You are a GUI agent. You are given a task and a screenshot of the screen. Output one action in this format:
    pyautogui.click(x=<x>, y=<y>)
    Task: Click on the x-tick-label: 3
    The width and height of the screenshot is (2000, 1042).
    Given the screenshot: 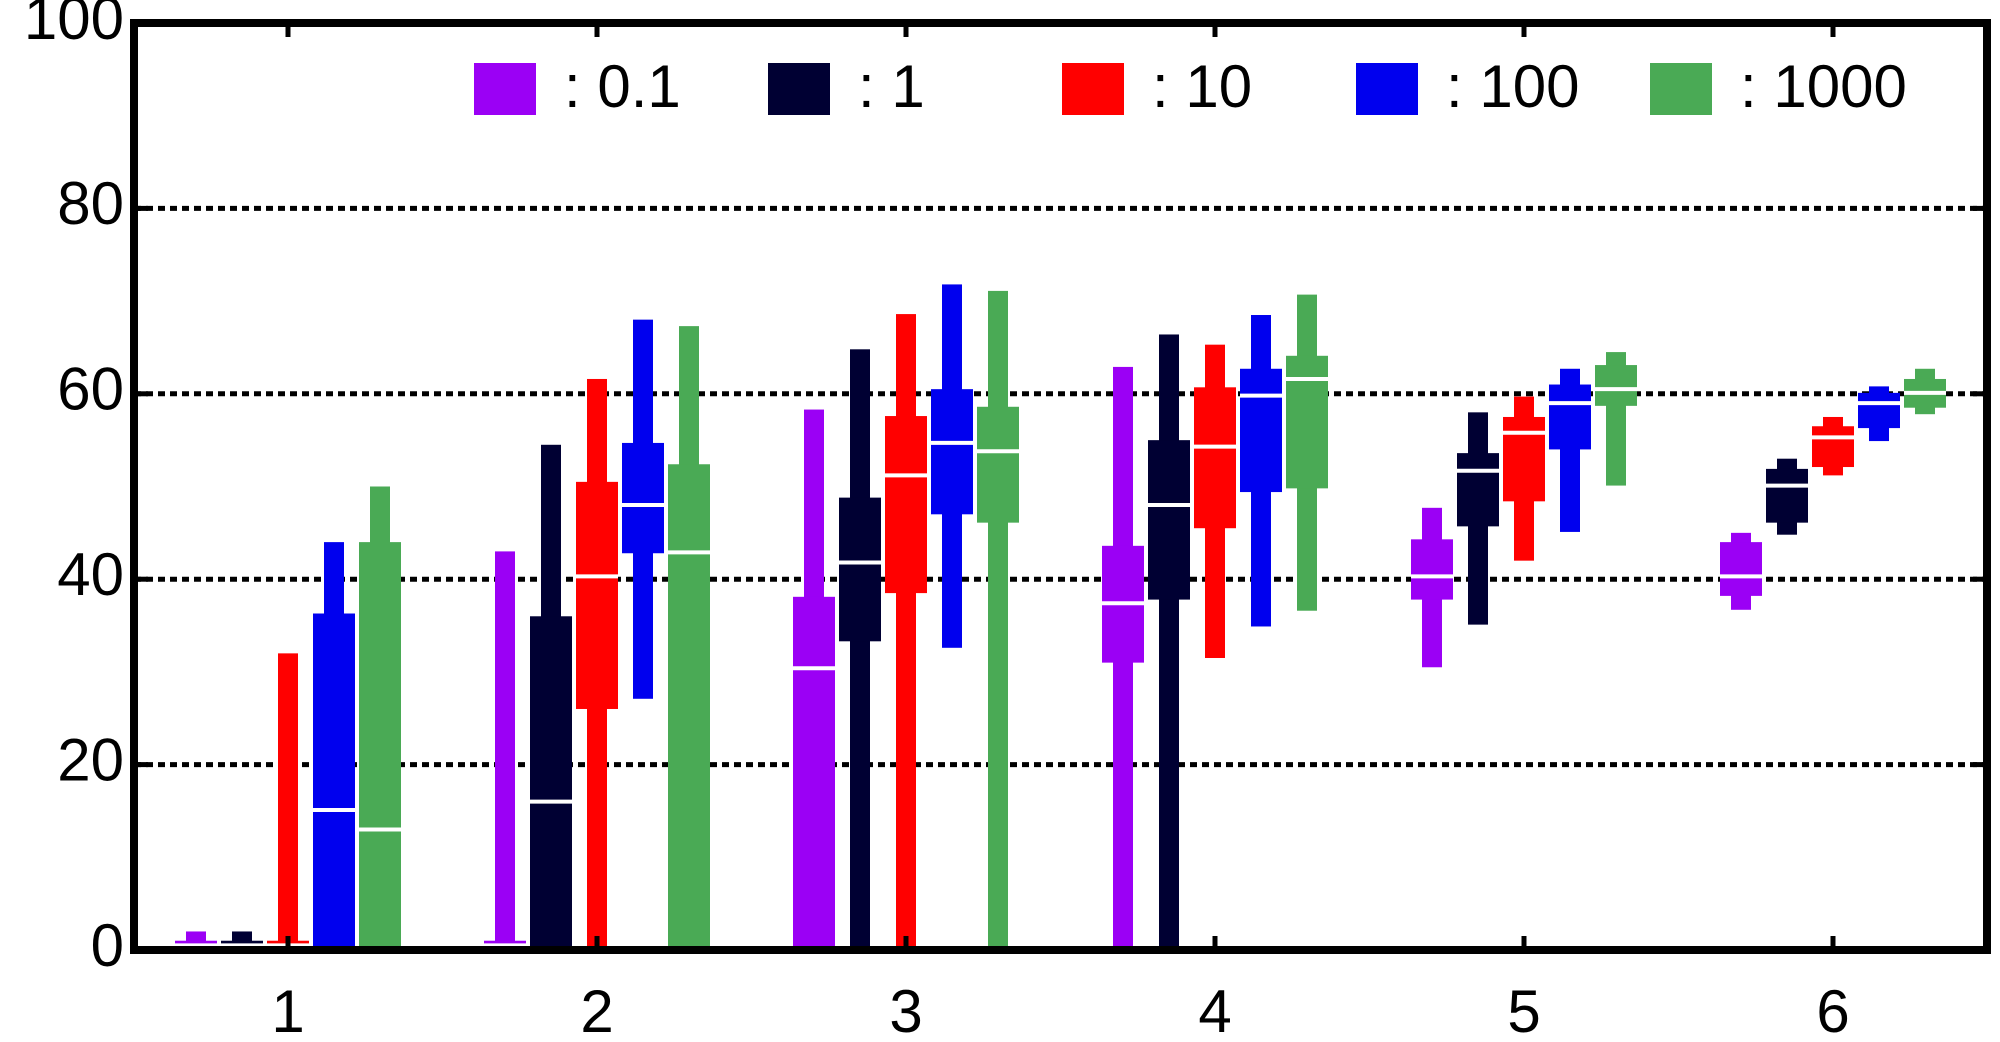 What is the action you would take?
    pyautogui.click(x=905, y=1010)
    